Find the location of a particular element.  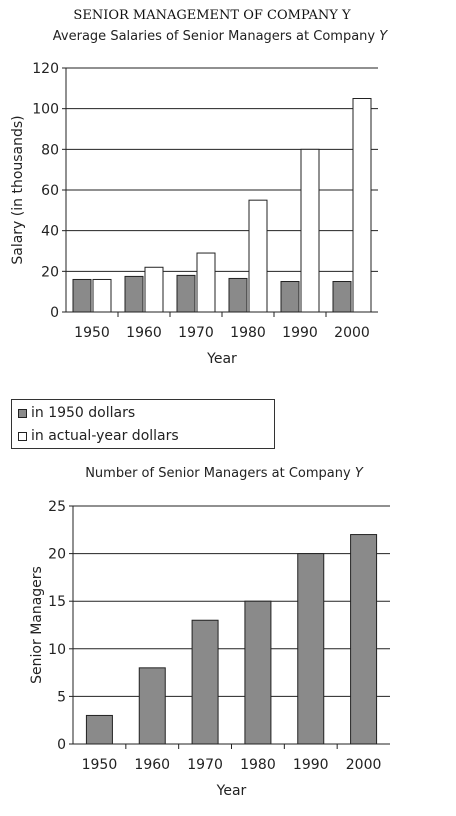

y-axis-label: Salary (in thousands) is located at coordinates (18, 189).